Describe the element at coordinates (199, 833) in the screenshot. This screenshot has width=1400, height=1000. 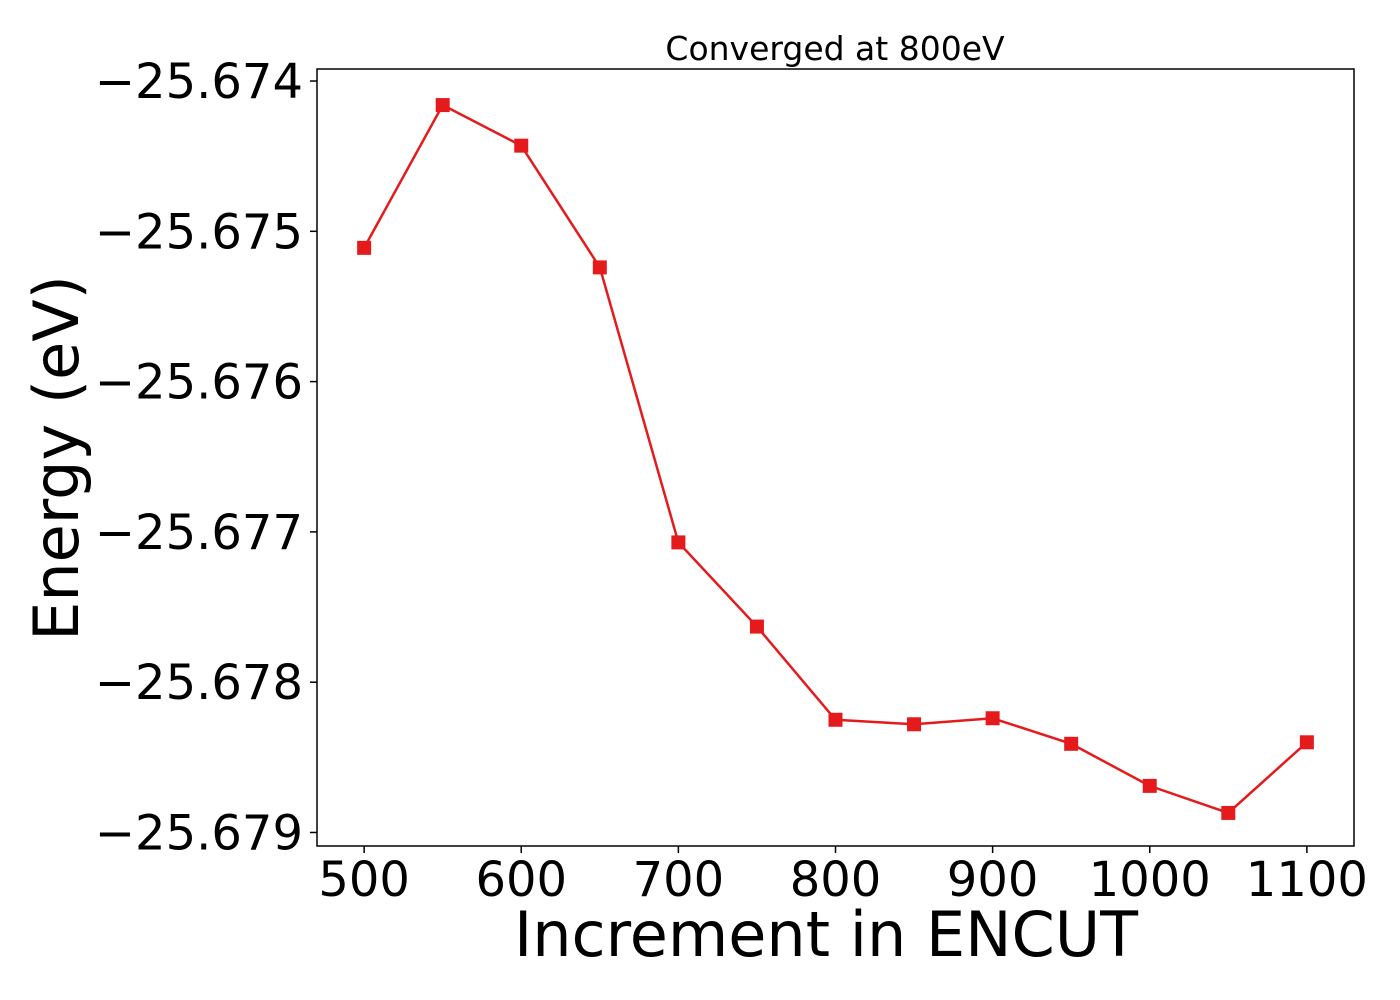
I see `y-tick-label: −25.679` at that location.